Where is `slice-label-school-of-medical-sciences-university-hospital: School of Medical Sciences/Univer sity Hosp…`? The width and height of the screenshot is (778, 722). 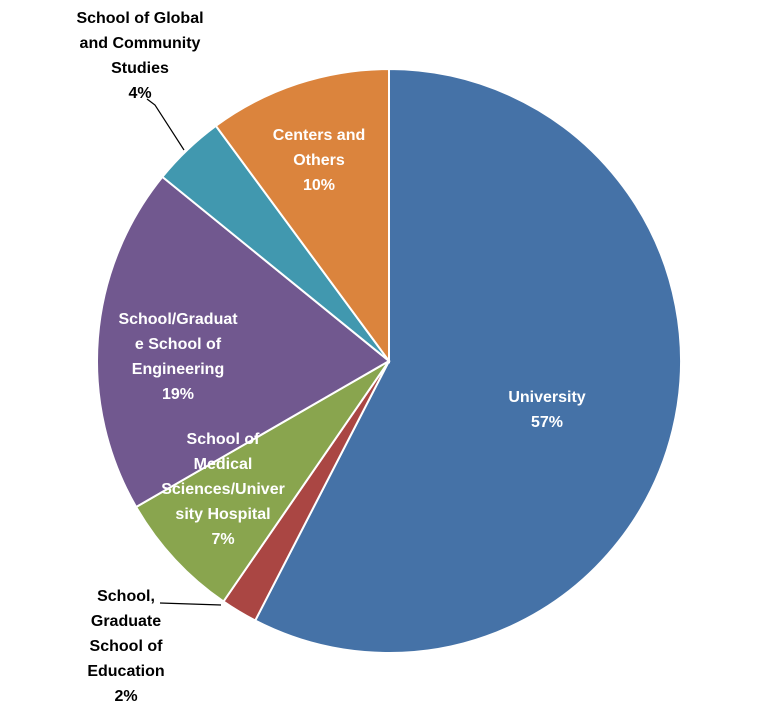
slice-label-school-of-medical-sciences-university-hospital: School of Medical Sciences/Univer sity Hosp… is located at coordinates (223, 489).